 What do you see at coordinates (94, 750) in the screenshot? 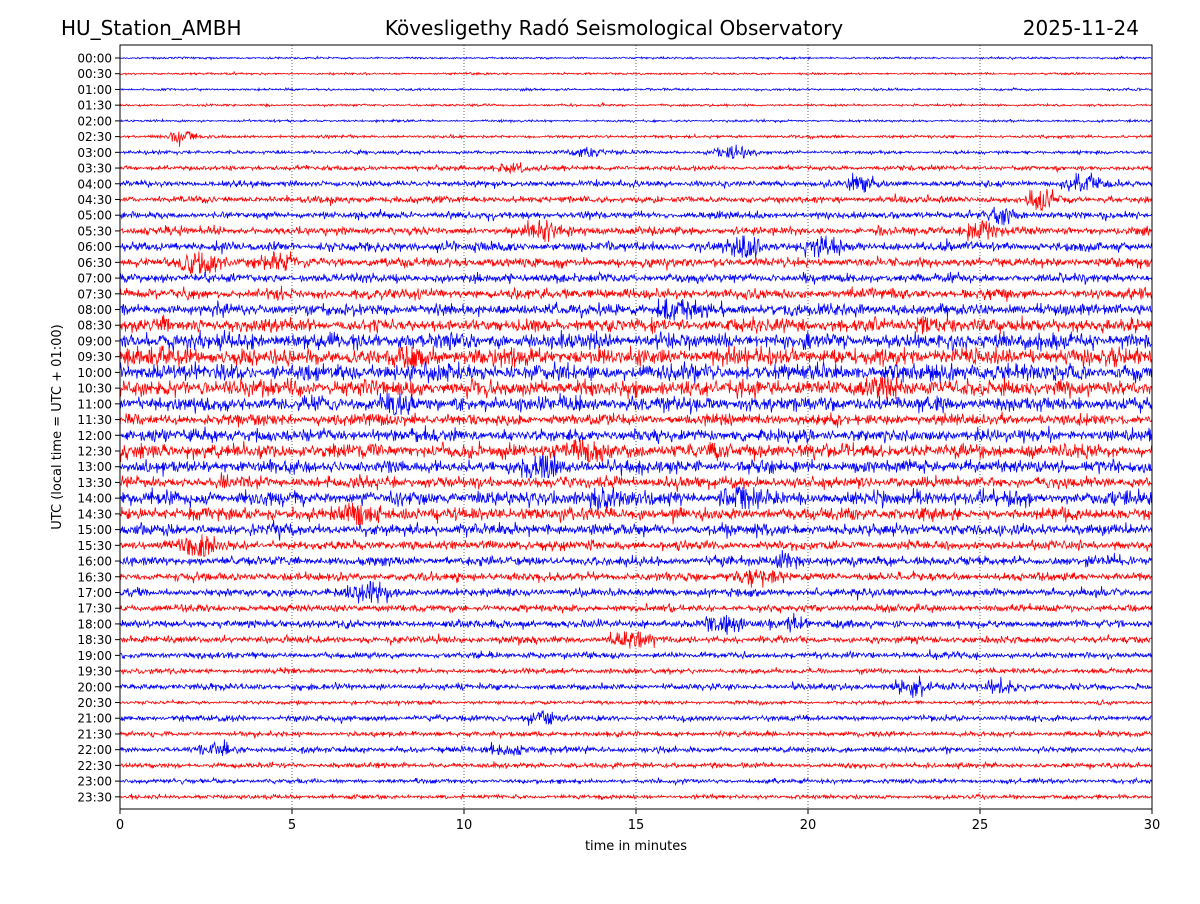
I see `row-time-label: 22:00` at bounding box center [94, 750].